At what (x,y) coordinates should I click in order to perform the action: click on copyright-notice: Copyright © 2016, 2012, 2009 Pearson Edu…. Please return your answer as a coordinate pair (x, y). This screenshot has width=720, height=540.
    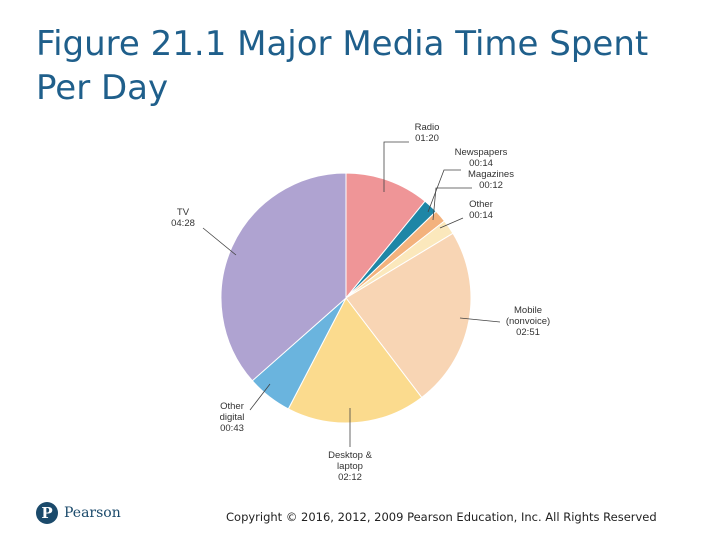
    Looking at the image, I should click on (441, 517).